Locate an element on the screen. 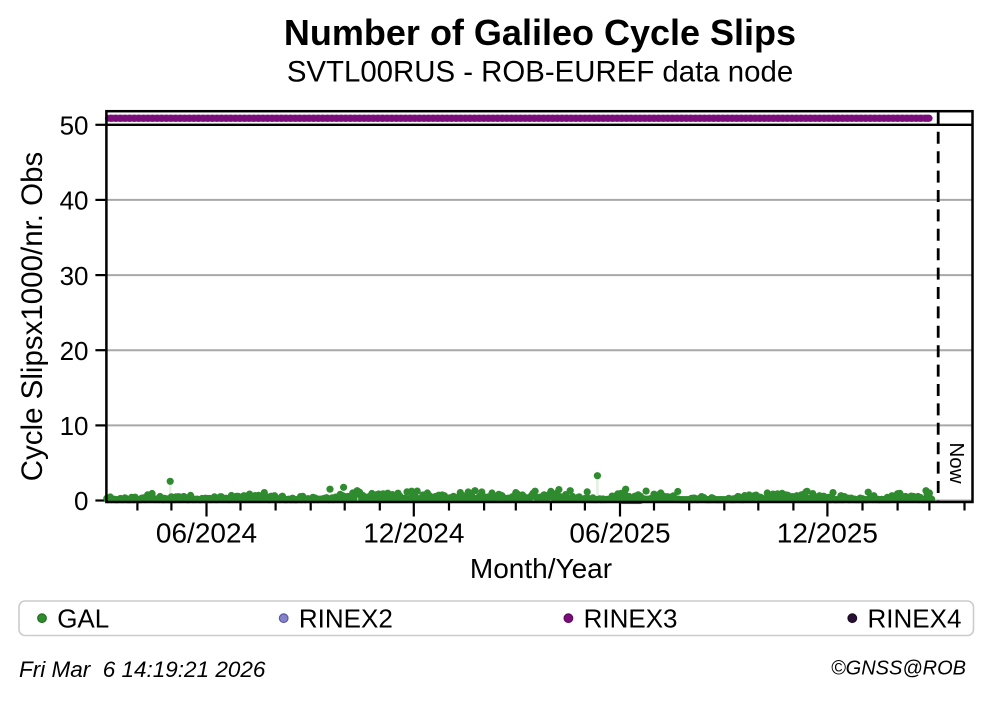  svg-text: 06/2025 is located at coordinates (619, 533).